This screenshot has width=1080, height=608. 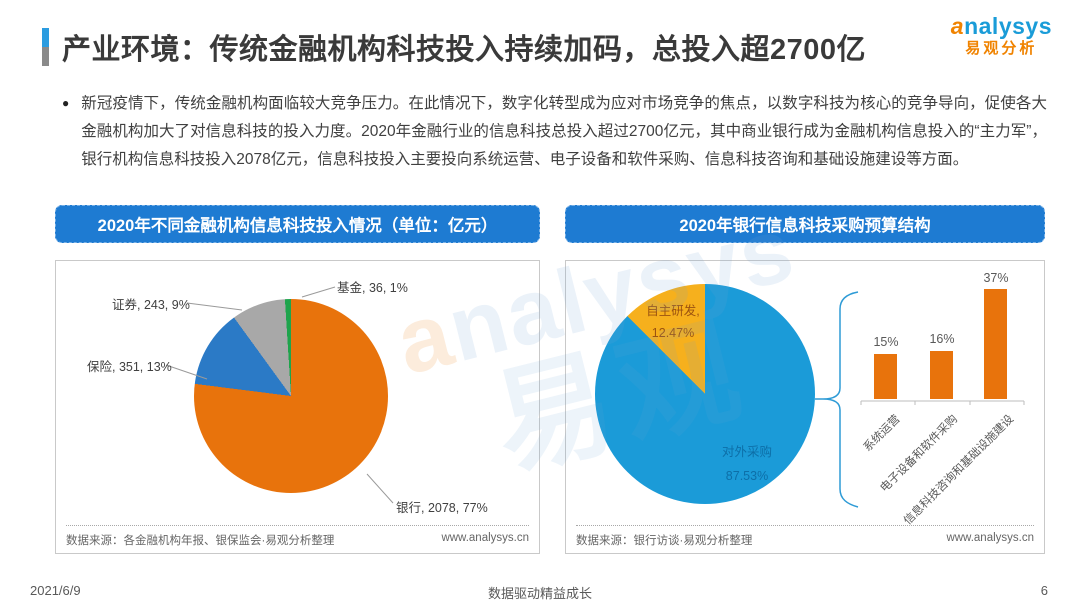 I want to click on bar-label-3: 信息科技咨询和基础设施建设, so click(x=958, y=470).